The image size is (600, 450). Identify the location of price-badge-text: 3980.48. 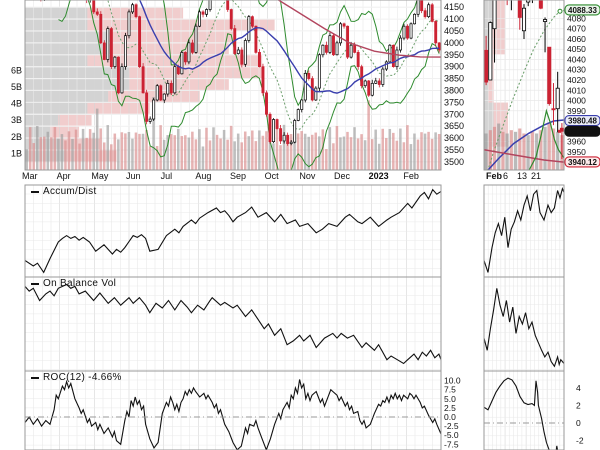
(582, 121).